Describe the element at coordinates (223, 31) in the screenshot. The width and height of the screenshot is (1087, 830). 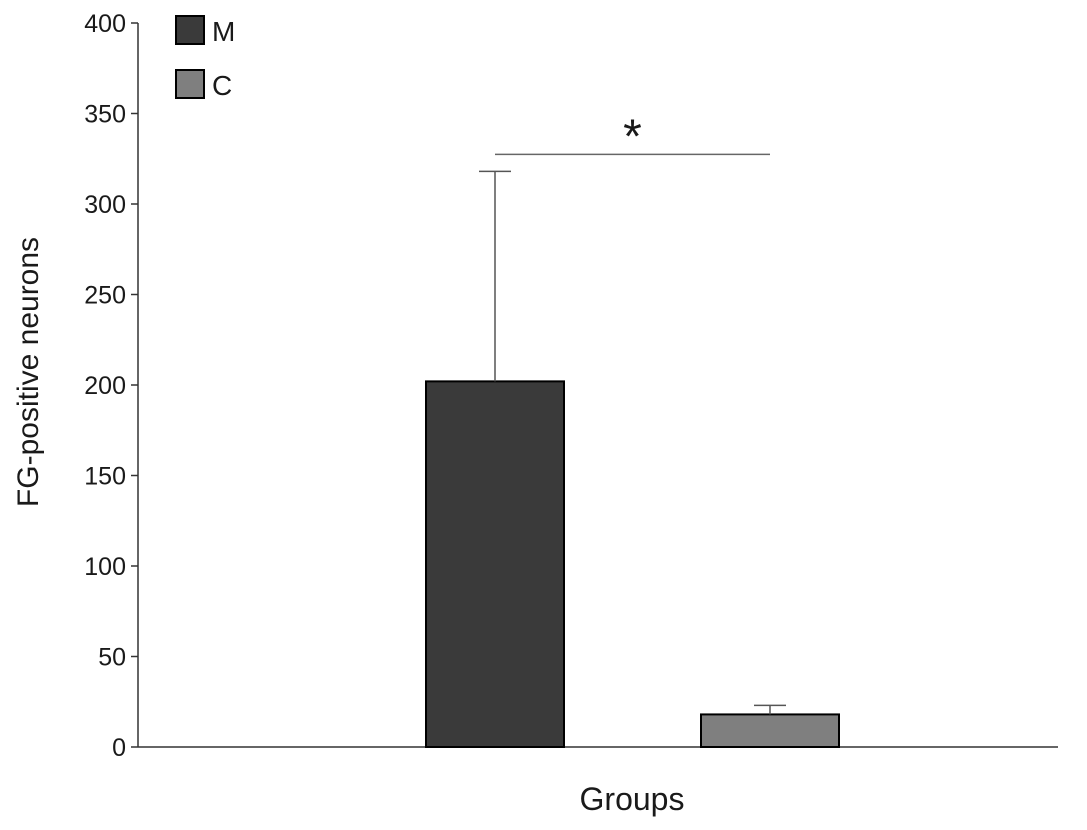
I see `legend-label-M: M` at that location.